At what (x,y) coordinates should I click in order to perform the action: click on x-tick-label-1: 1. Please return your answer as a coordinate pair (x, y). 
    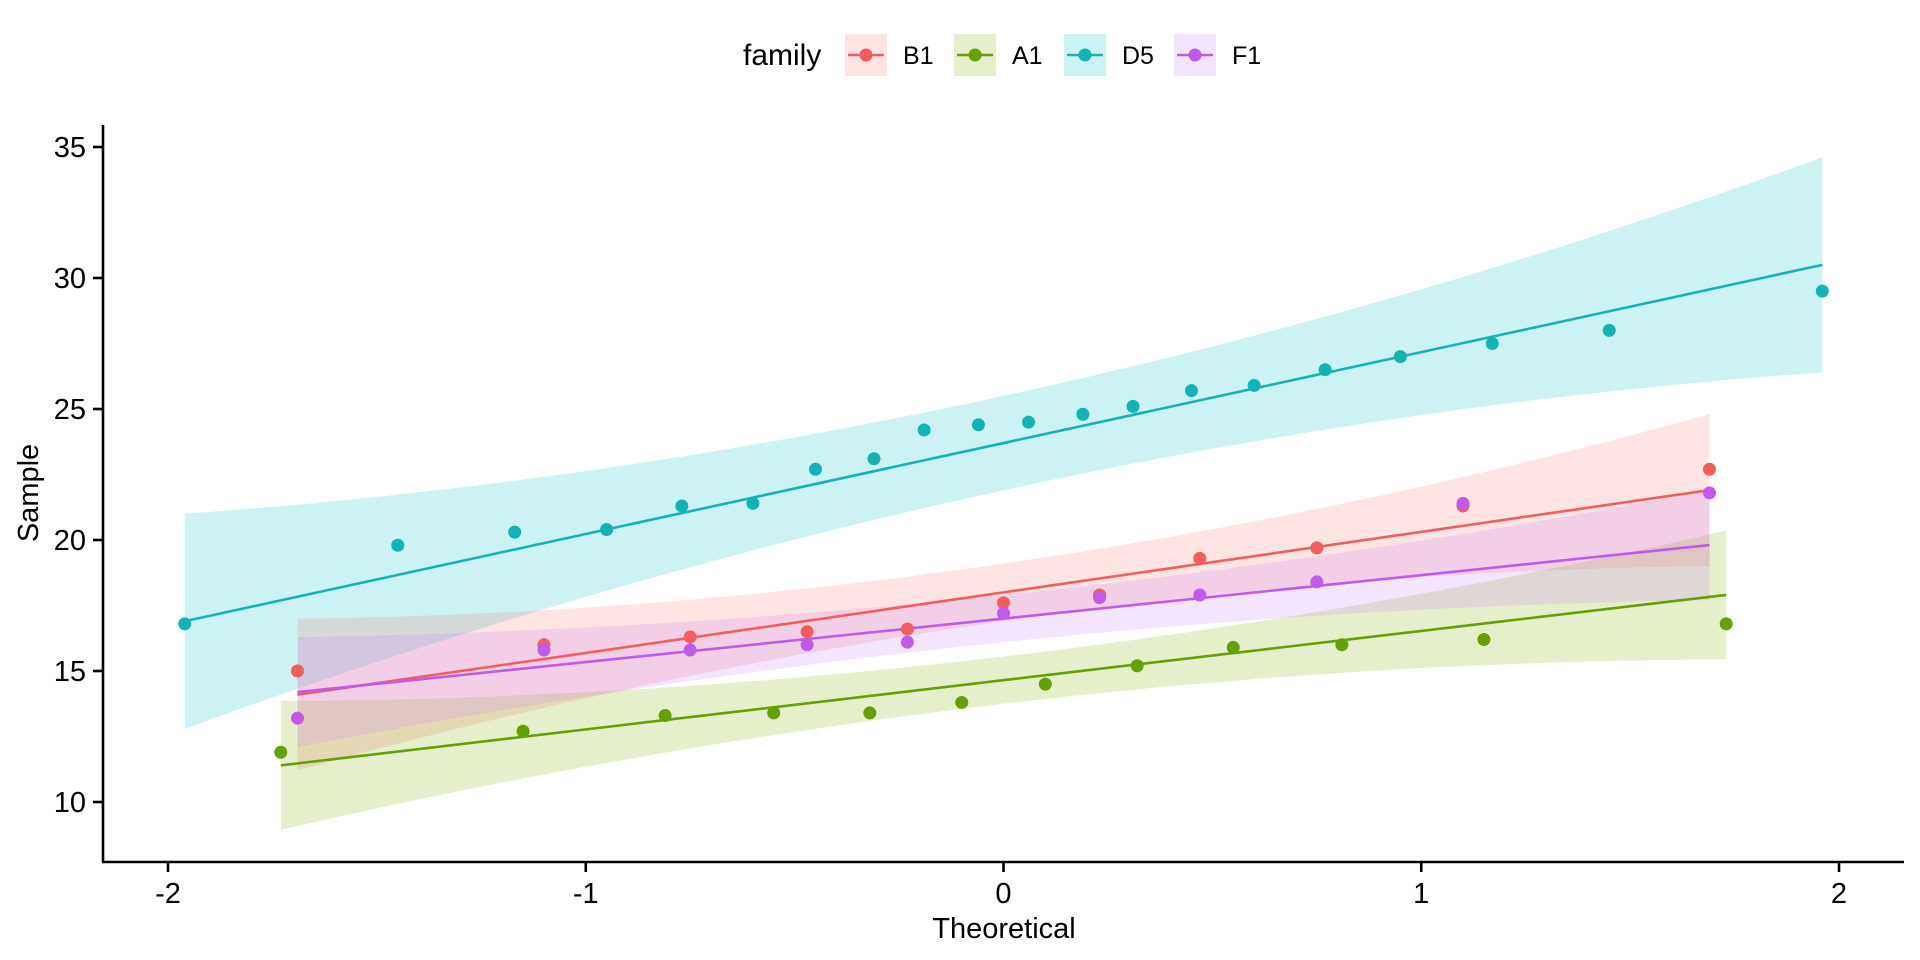
    Looking at the image, I should click on (1421, 894).